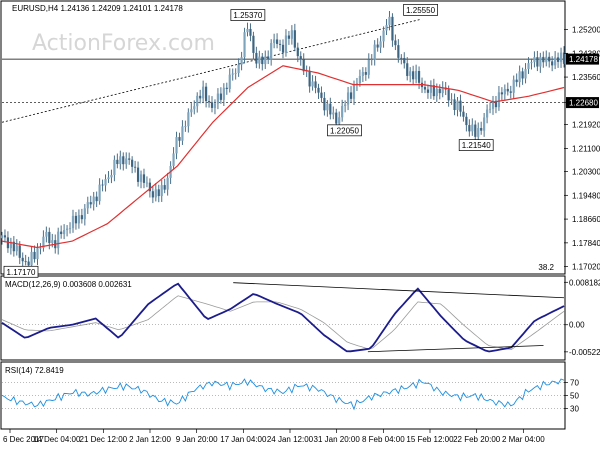 This screenshot has height=450, width=600. Describe the element at coordinates (344, 130) in the screenshot. I see `price-annotation-label: 1.22050` at that location.